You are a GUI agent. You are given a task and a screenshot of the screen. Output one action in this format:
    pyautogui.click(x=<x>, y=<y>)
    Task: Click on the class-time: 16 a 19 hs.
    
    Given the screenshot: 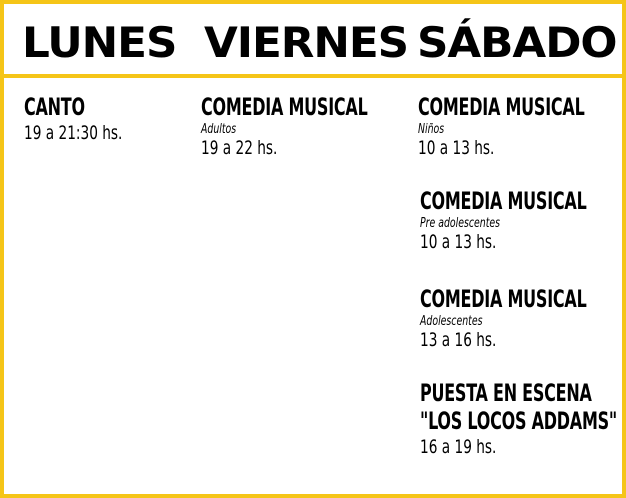 What is the action you would take?
    pyautogui.click(x=458, y=447)
    